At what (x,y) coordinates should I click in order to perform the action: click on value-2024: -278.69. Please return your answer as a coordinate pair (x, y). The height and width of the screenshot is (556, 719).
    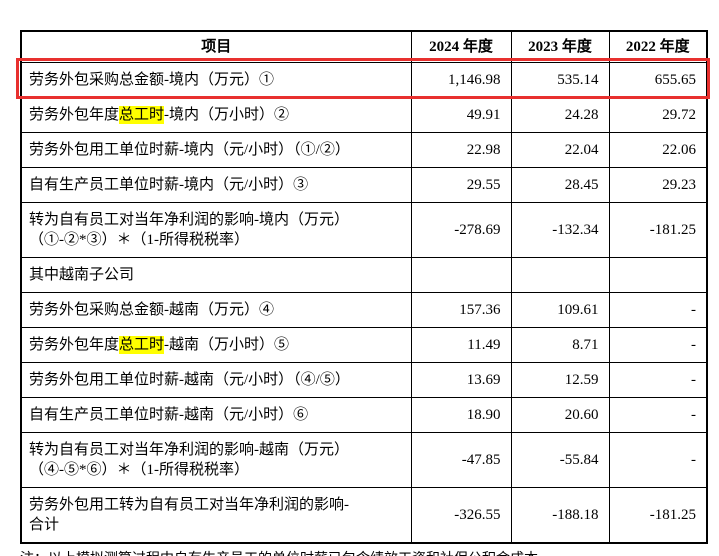
    Looking at the image, I should click on (461, 230).